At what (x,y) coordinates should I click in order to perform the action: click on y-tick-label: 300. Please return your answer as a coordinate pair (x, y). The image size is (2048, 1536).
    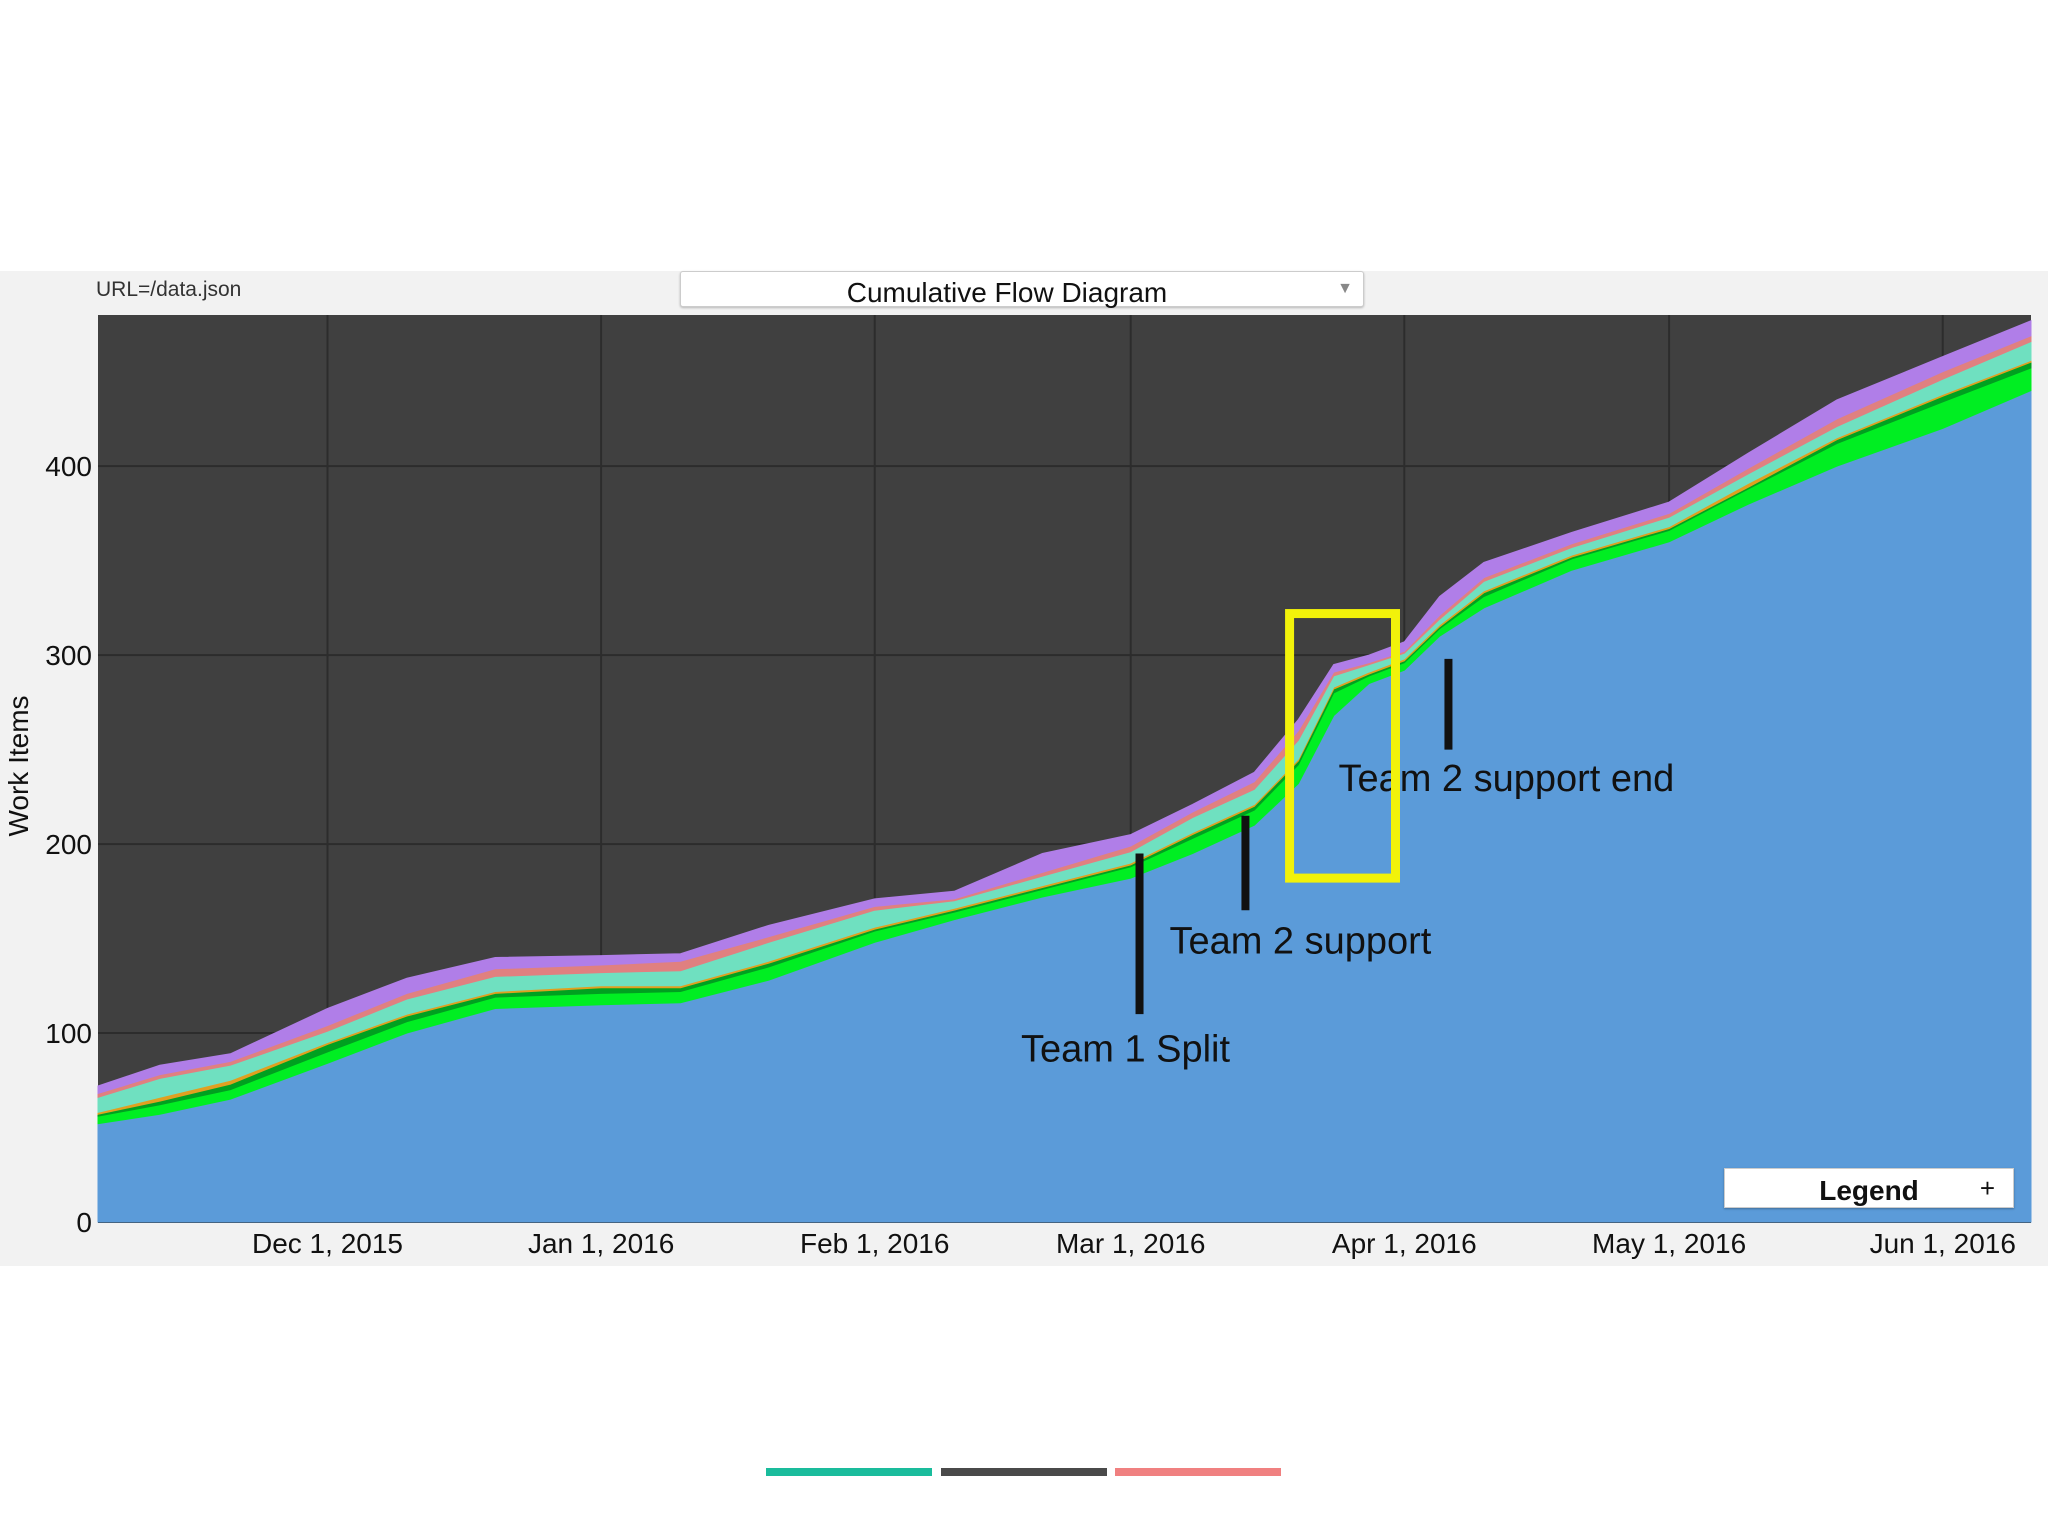
    Looking at the image, I should click on (68, 655).